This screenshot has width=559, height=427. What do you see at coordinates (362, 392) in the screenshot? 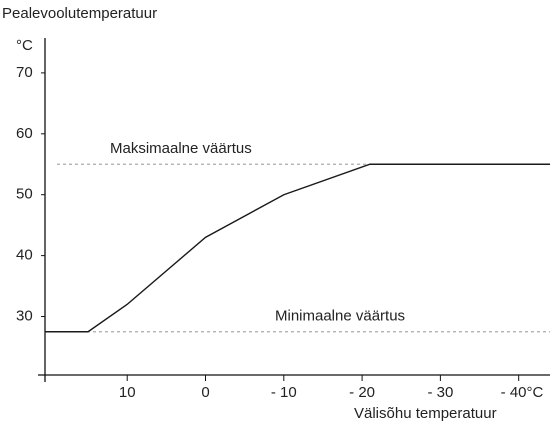
I see `x-tick-label: - 20` at bounding box center [362, 392].